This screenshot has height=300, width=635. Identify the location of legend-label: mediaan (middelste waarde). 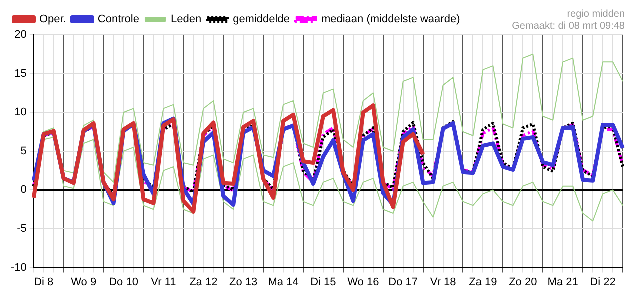
(390, 20).